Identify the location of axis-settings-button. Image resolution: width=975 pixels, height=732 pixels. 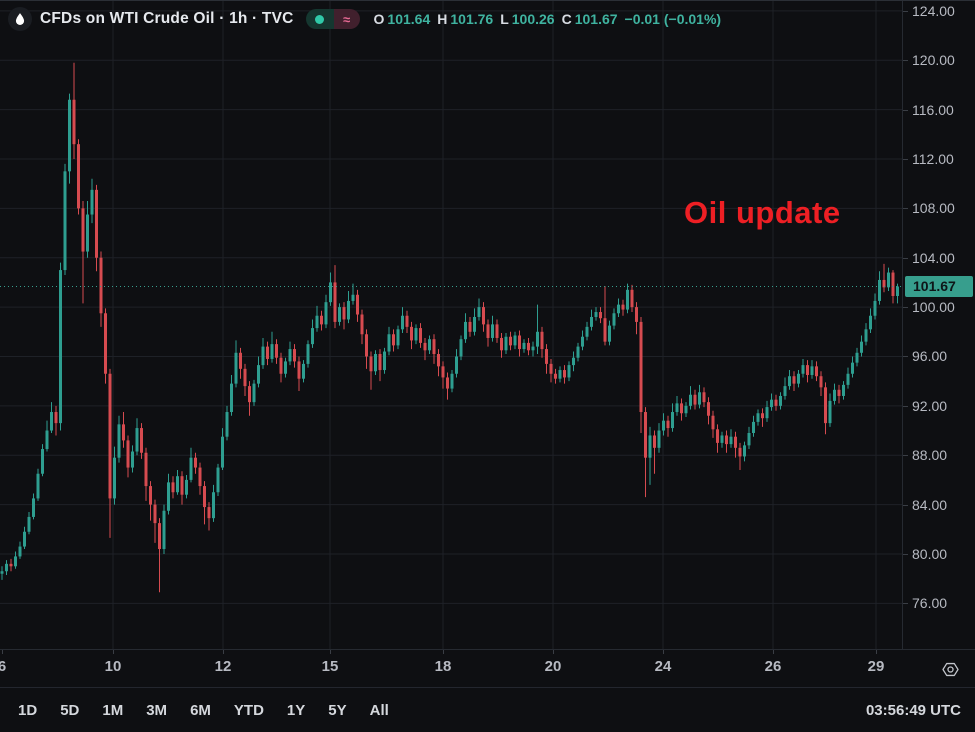
(950, 669).